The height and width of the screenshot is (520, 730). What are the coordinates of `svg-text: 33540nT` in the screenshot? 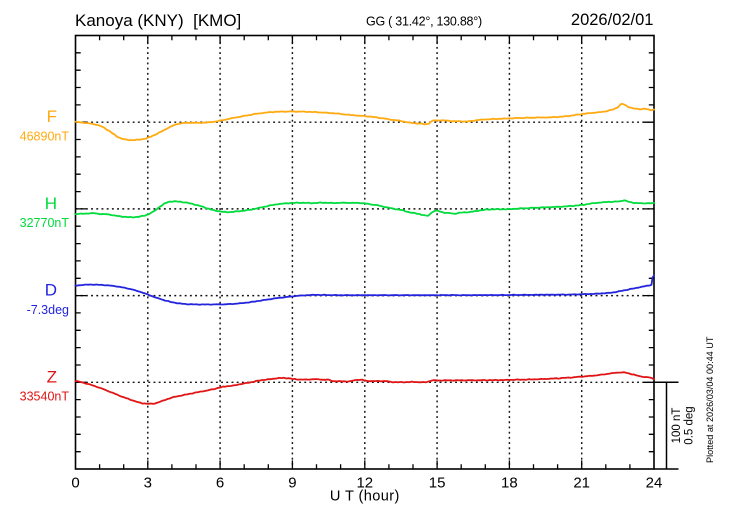 It's located at (45, 397).